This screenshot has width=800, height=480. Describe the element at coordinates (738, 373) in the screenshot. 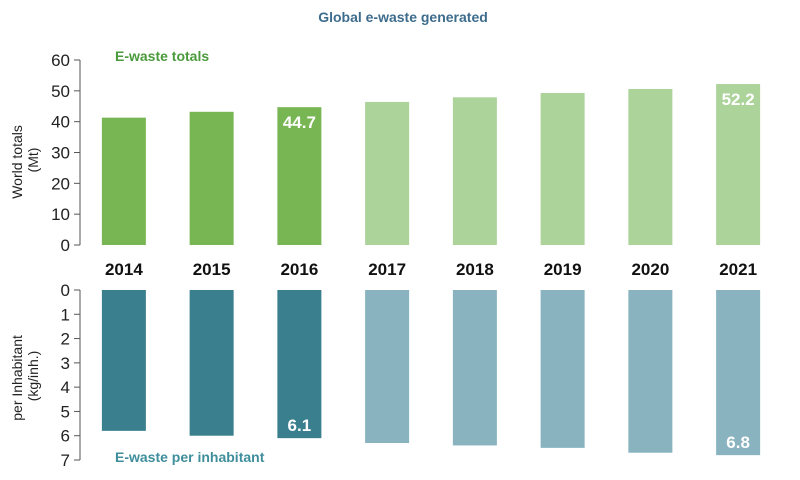

I see `bottom-bar-2021` at that location.